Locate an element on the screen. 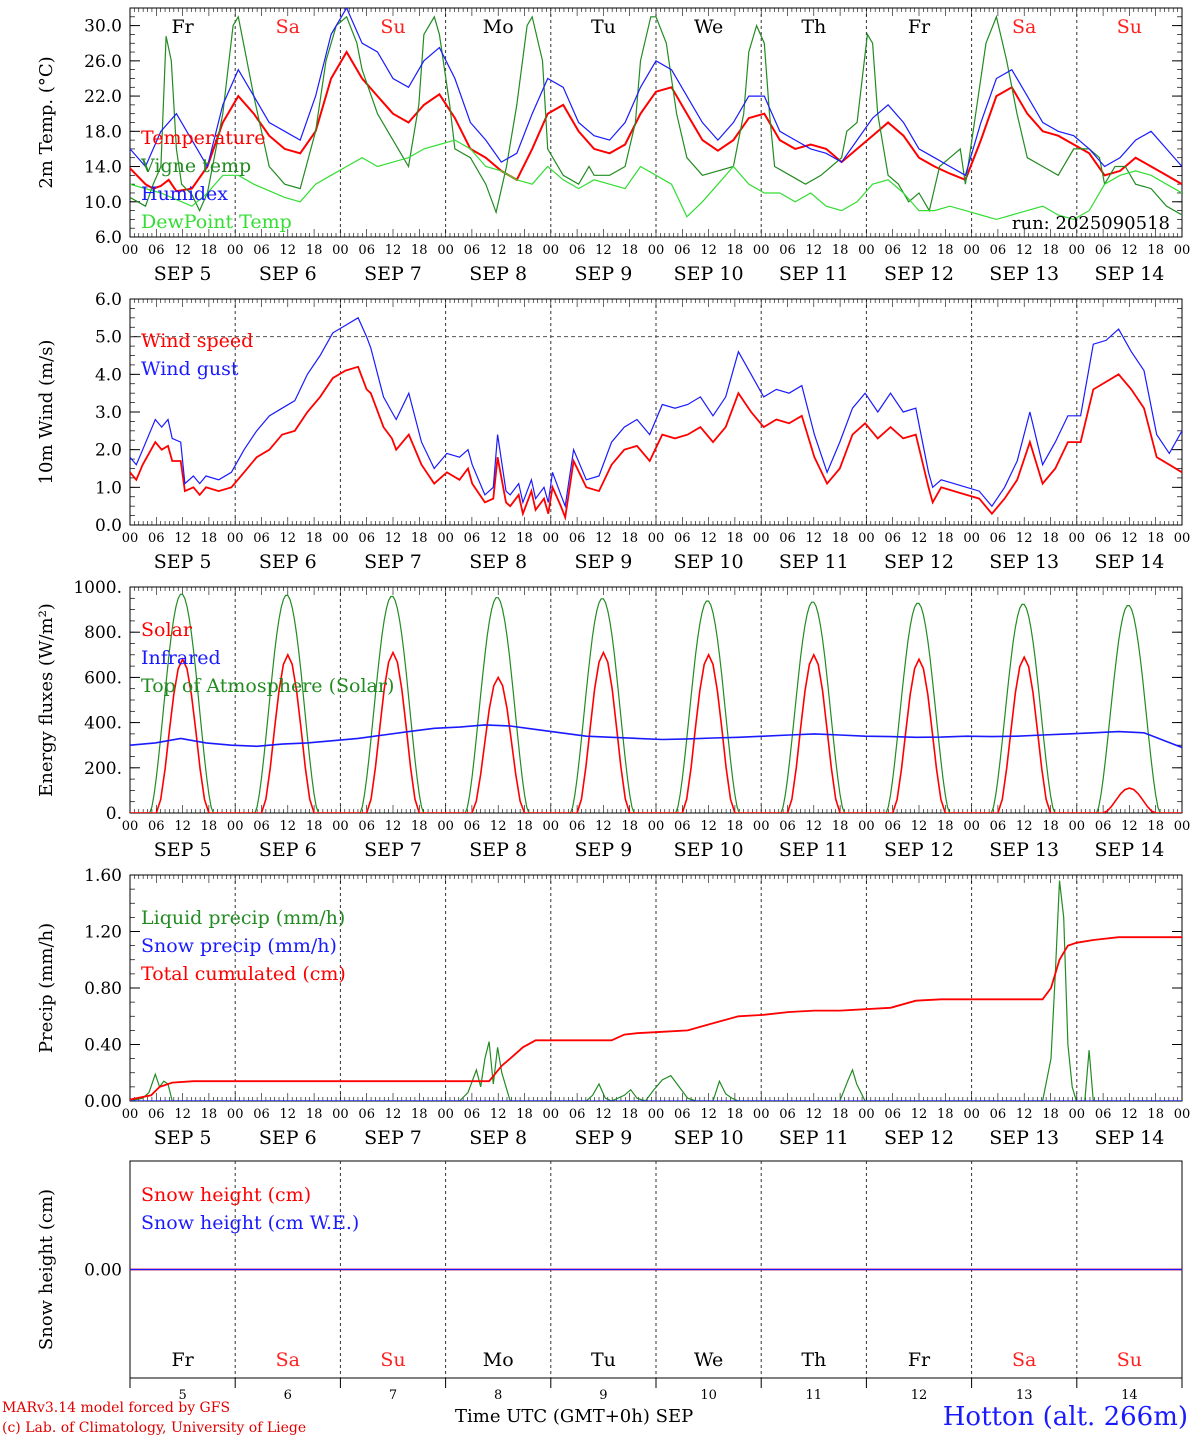 This screenshot has height=1440, width=1194. legend-entry: Snow precip (mm/h) is located at coordinates (239, 946).